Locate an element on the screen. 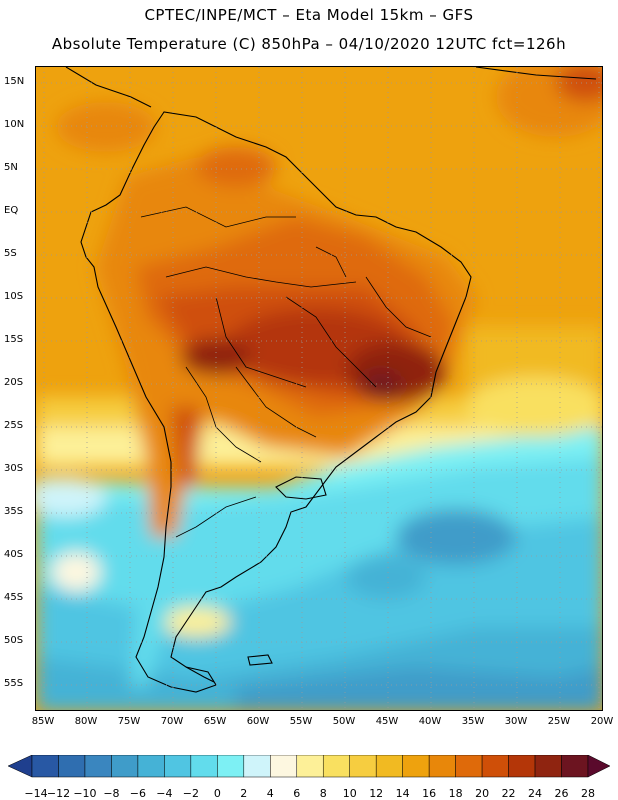  lat-tick-label: 20S is located at coordinates (14, 382).